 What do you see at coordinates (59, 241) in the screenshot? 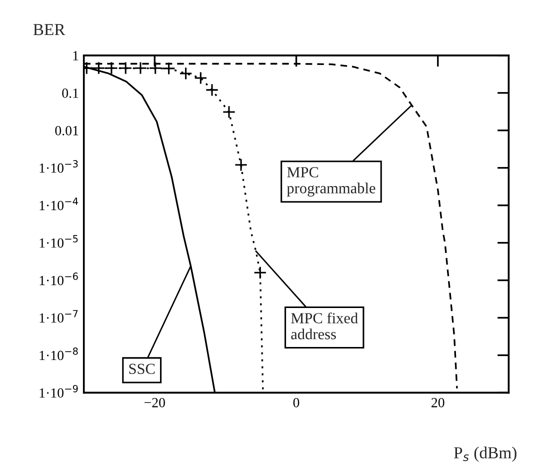
I see `y-tick-label: 1·10$^{−5}$` at bounding box center [59, 241].